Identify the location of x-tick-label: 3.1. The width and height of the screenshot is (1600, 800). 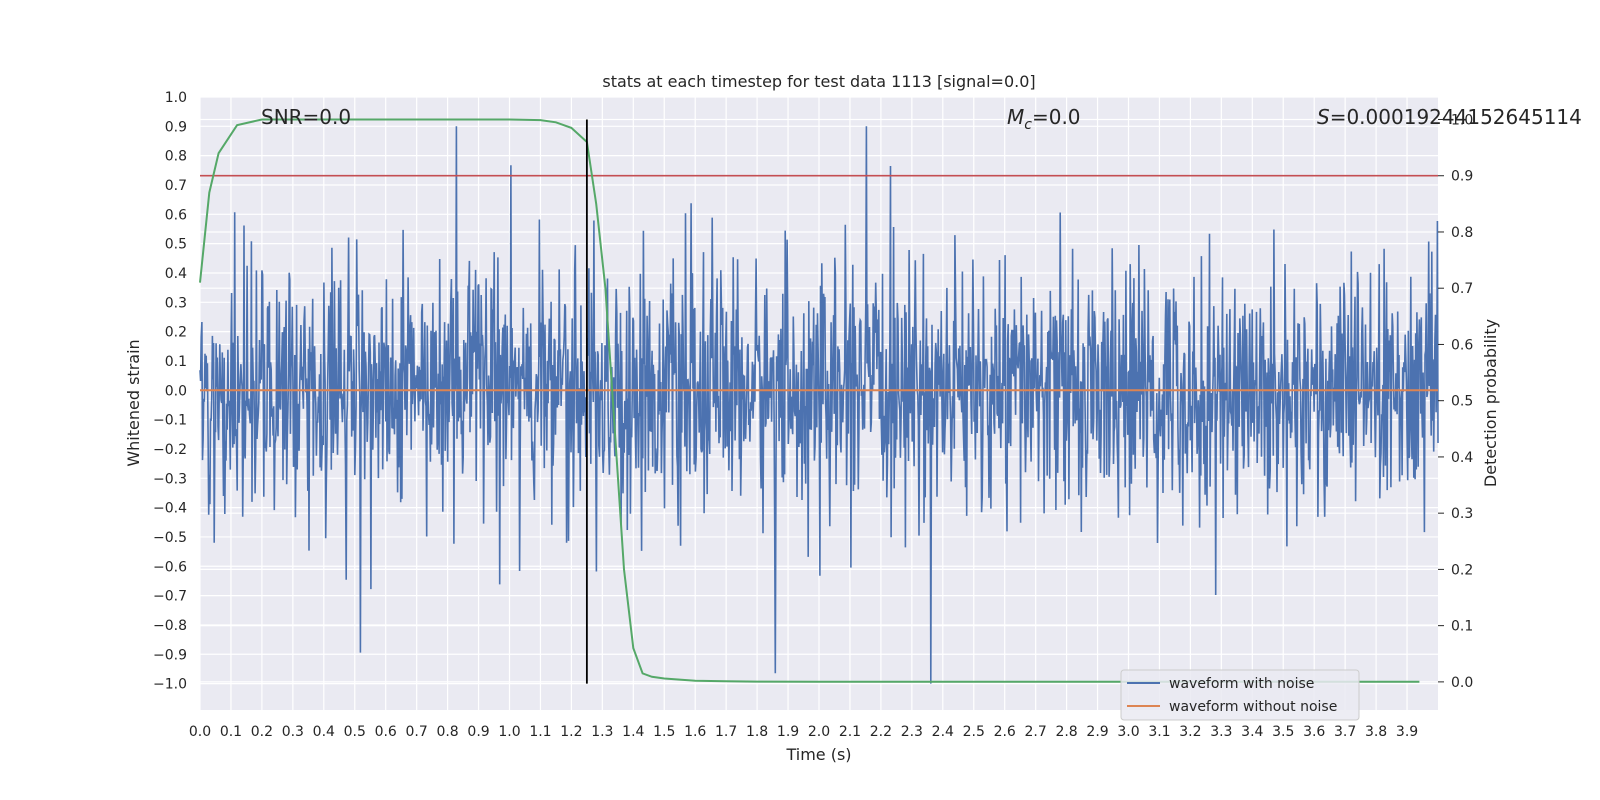
(1159, 732).